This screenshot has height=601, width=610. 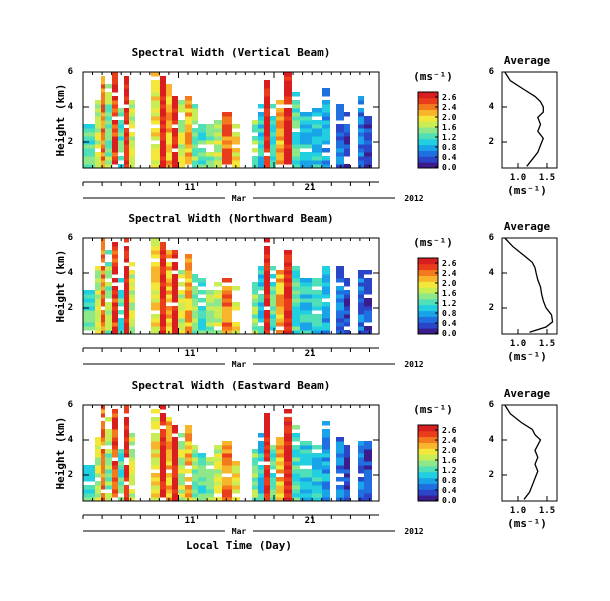 What do you see at coordinates (428, 106) in the screenshot?
I see `colorbar-swatch` at bounding box center [428, 106].